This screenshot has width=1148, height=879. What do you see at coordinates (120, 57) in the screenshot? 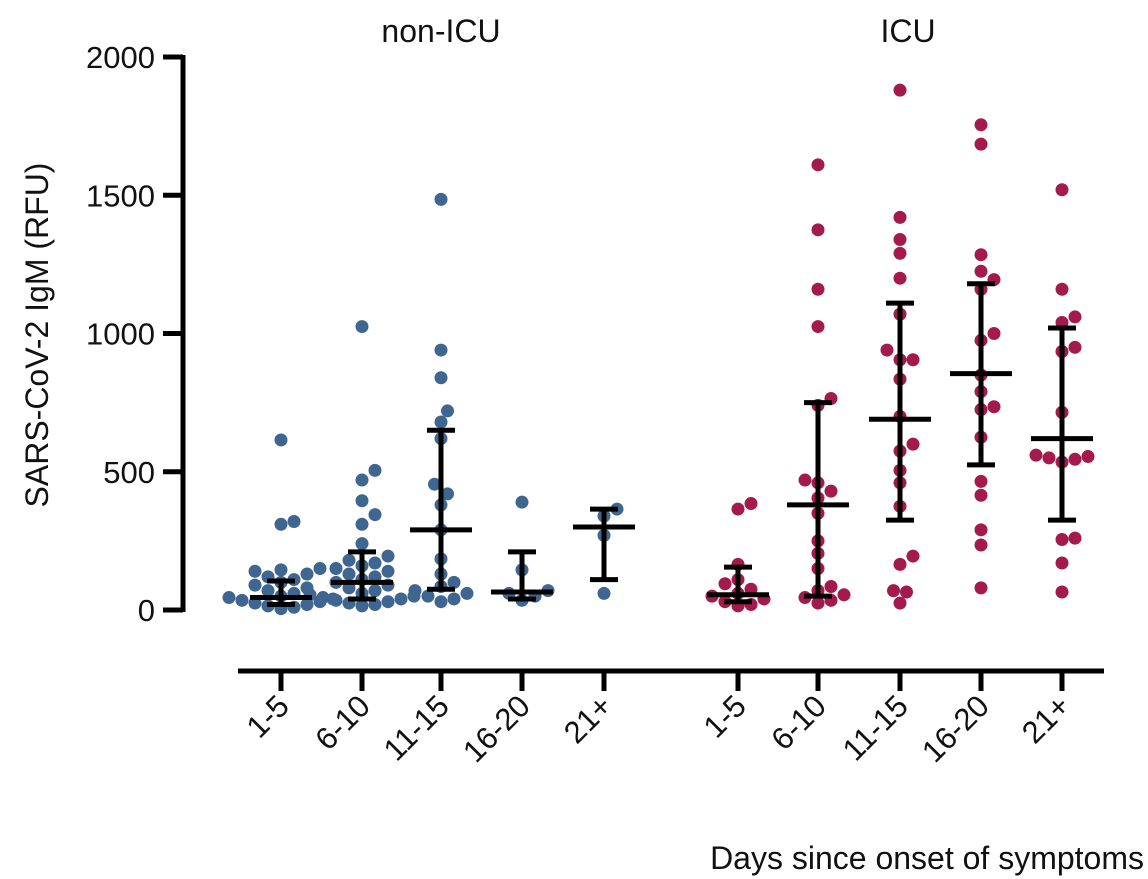
I see `y-tick-label: 2000` at bounding box center [120, 57].